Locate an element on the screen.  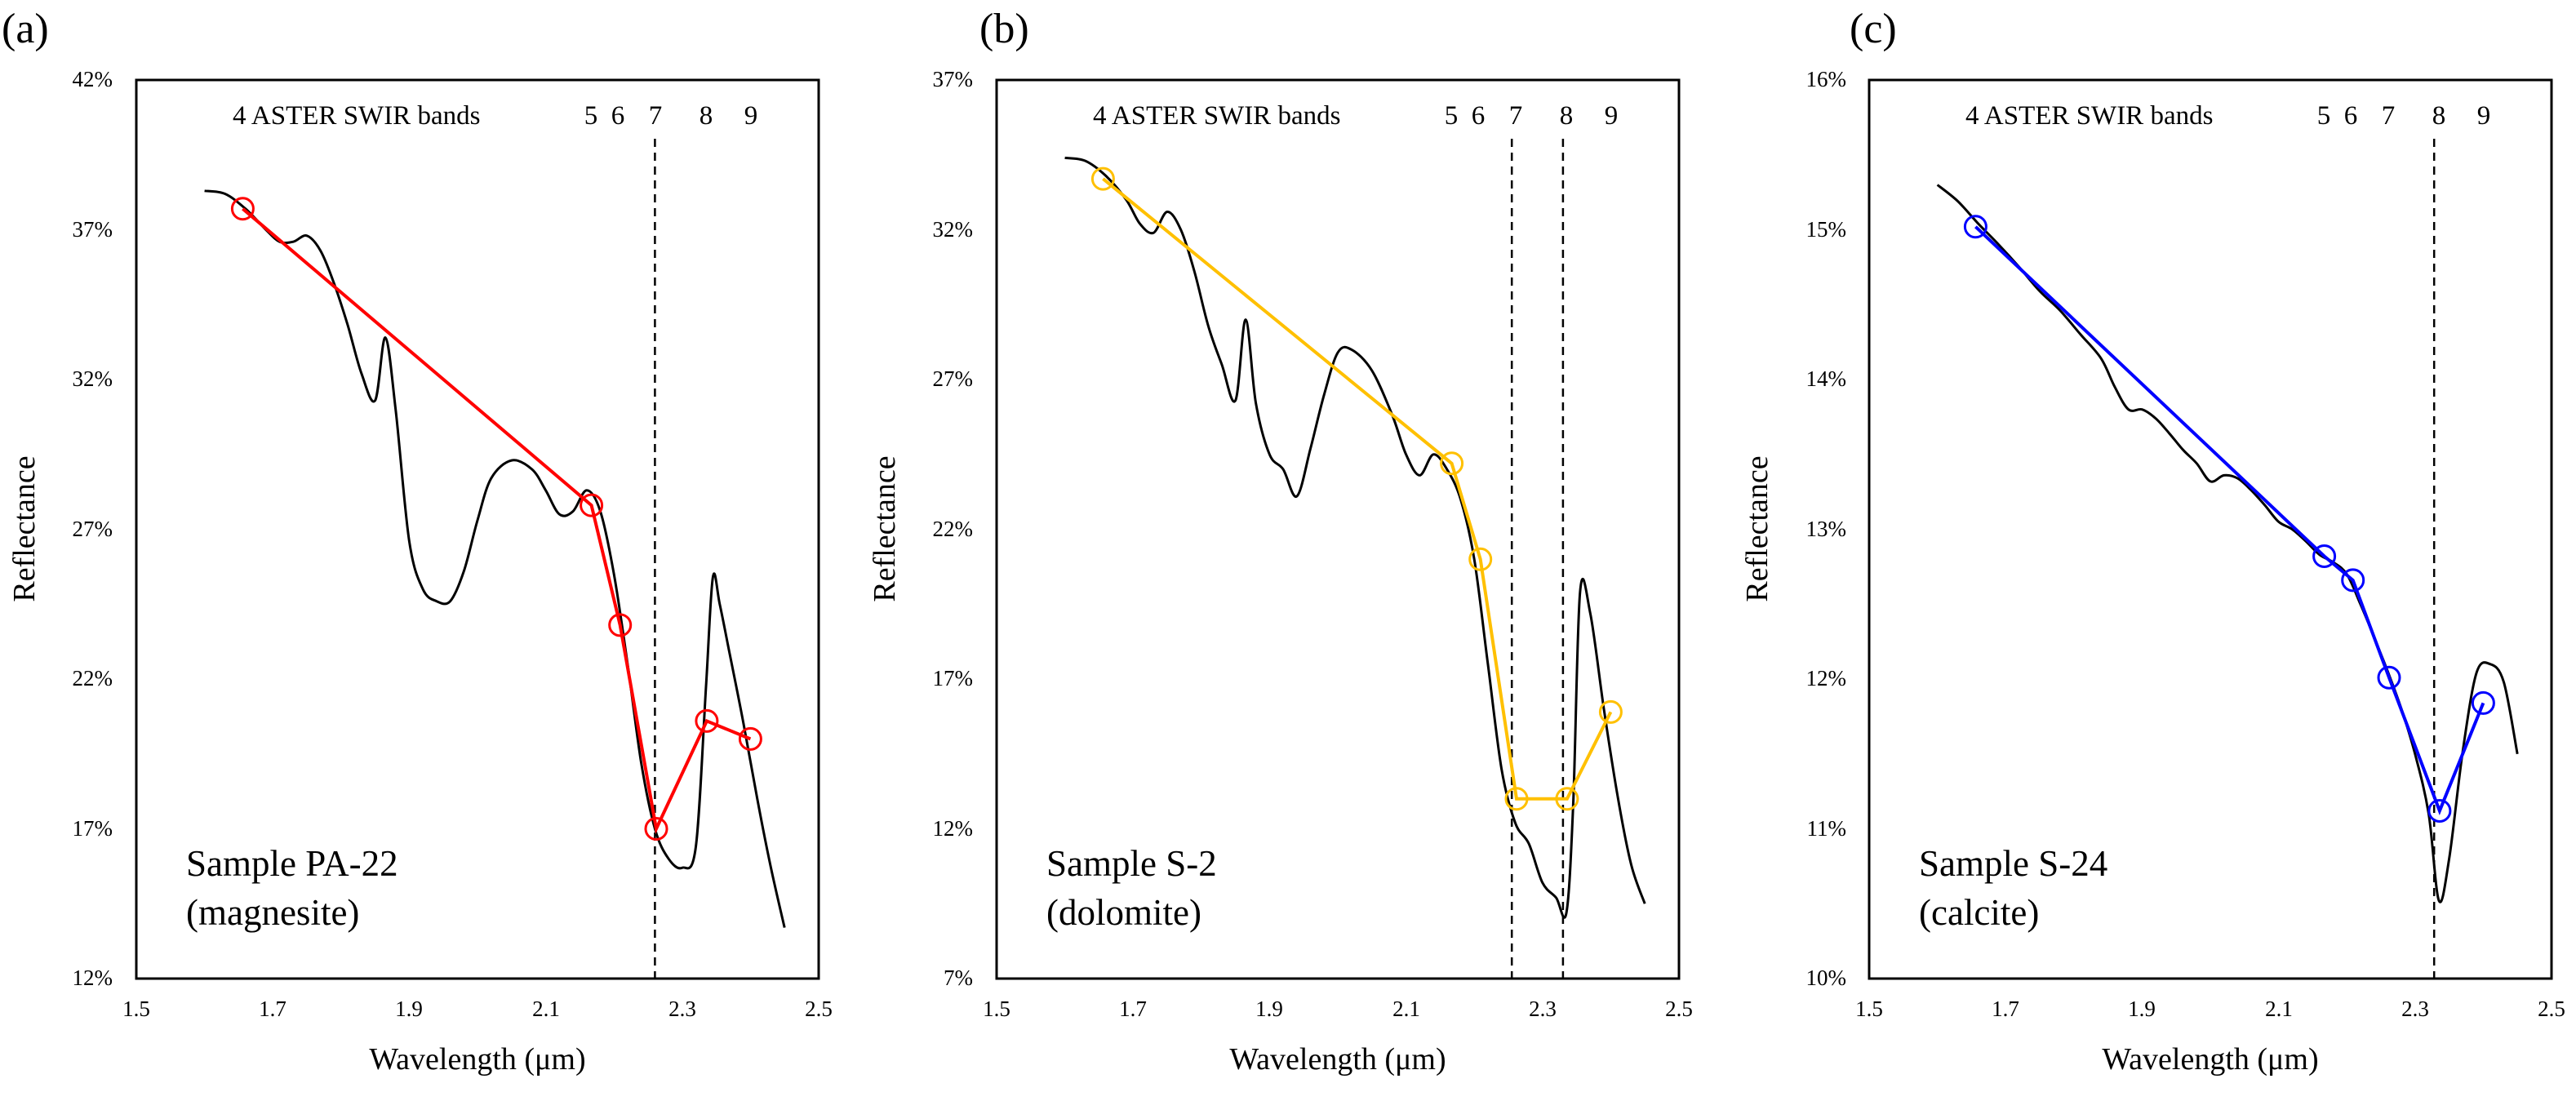
sample-name: Sample S-24 is located at coordinates (2013, 863).